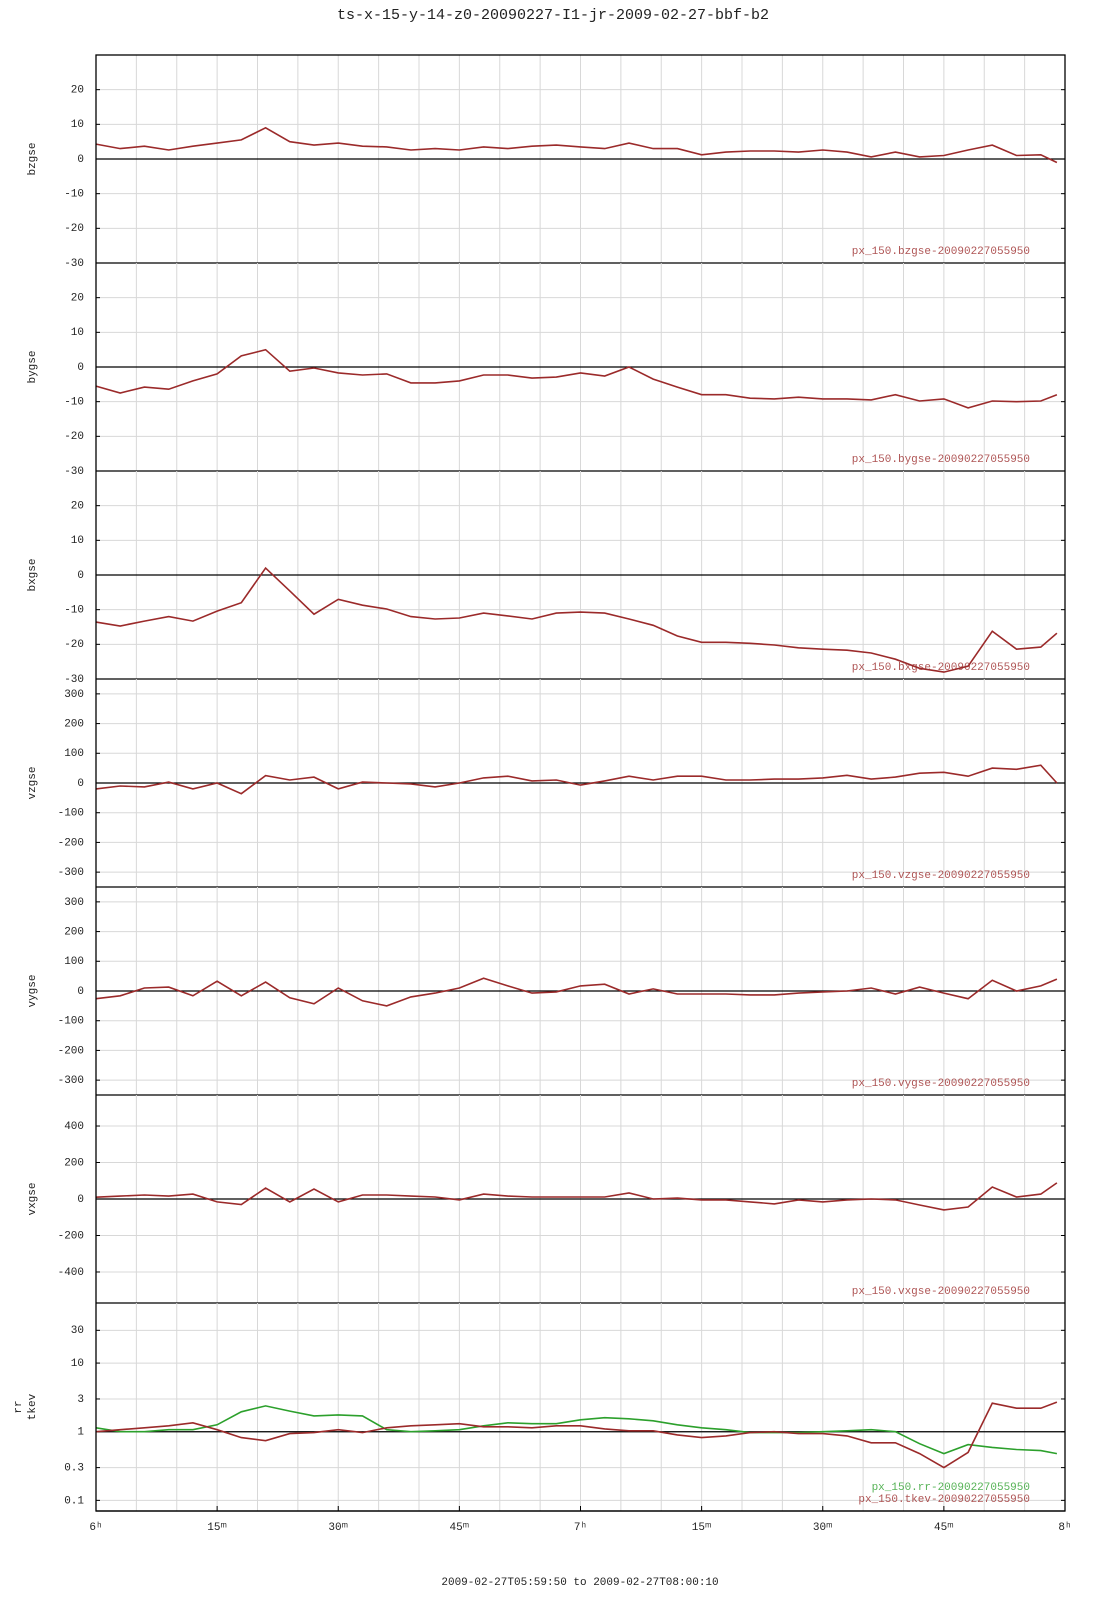 The image size is (1107, 1600). I want to click on x-tick-label: 7ʰ, so click(580, 1528).